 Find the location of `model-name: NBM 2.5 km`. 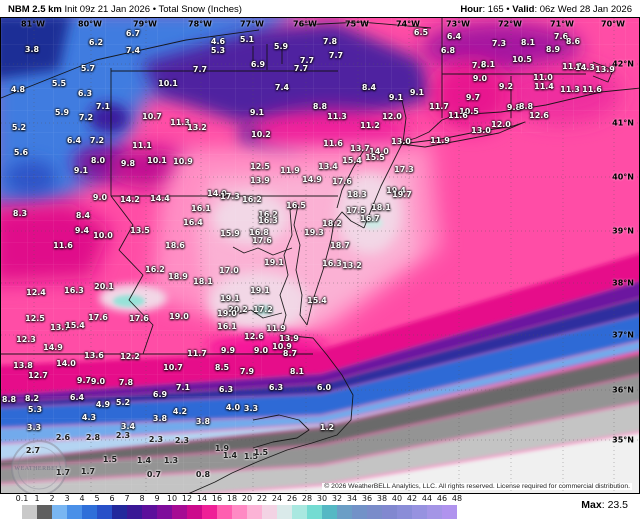

model-name: NBM 2.5 km is located at coordinates (35, 9).